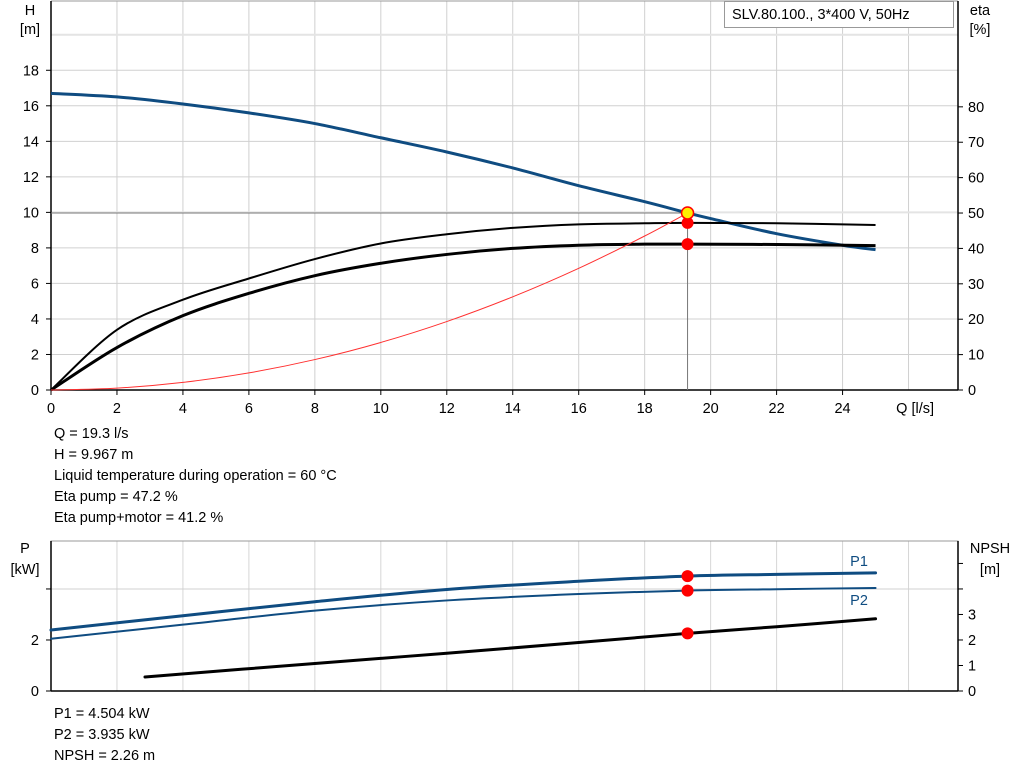 This screenshot has width=1024, height=781. What do you see at coordinates (31, 142) in the screenshot?
I see `y-left-tick-label: 14` at bounding box center [31, 142].